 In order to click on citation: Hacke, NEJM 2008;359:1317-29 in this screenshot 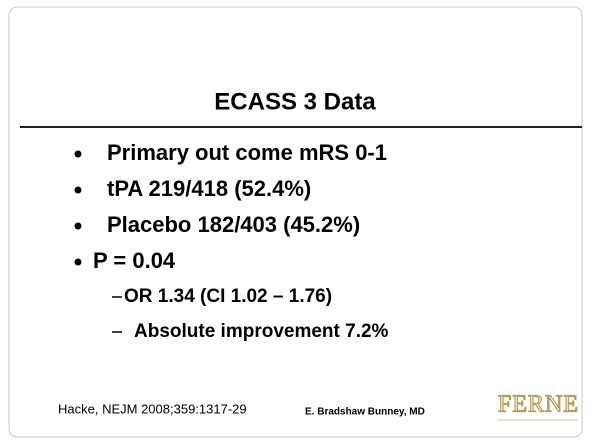, I will do `click(152, 408)`.